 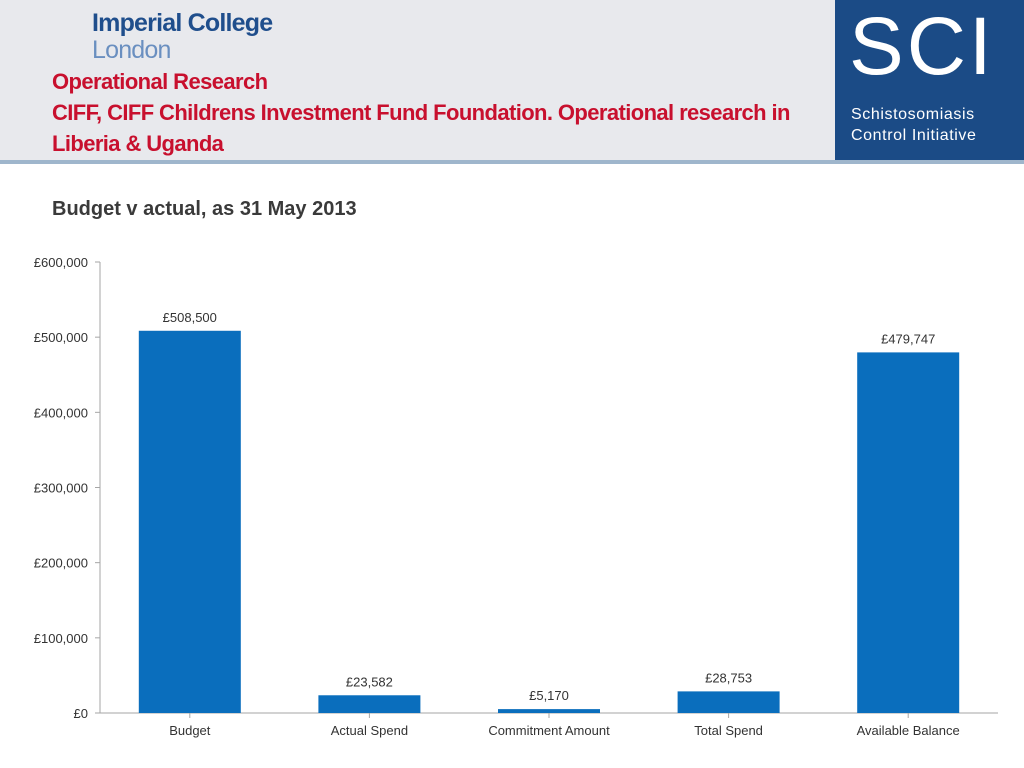 I want to click on bar-budget, so click(x=189, y=521).